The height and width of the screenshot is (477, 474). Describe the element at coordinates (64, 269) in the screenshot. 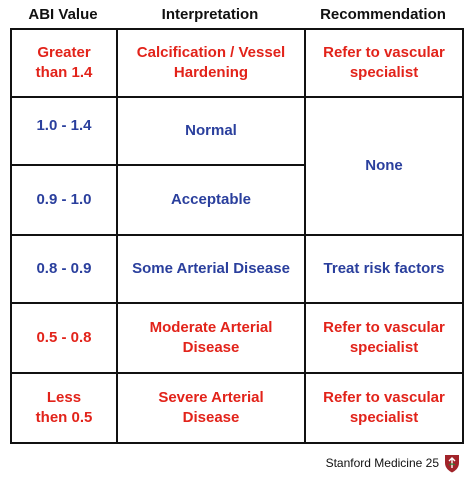

I see `abi-value-cell: 0.8 - 0.9` at that location.